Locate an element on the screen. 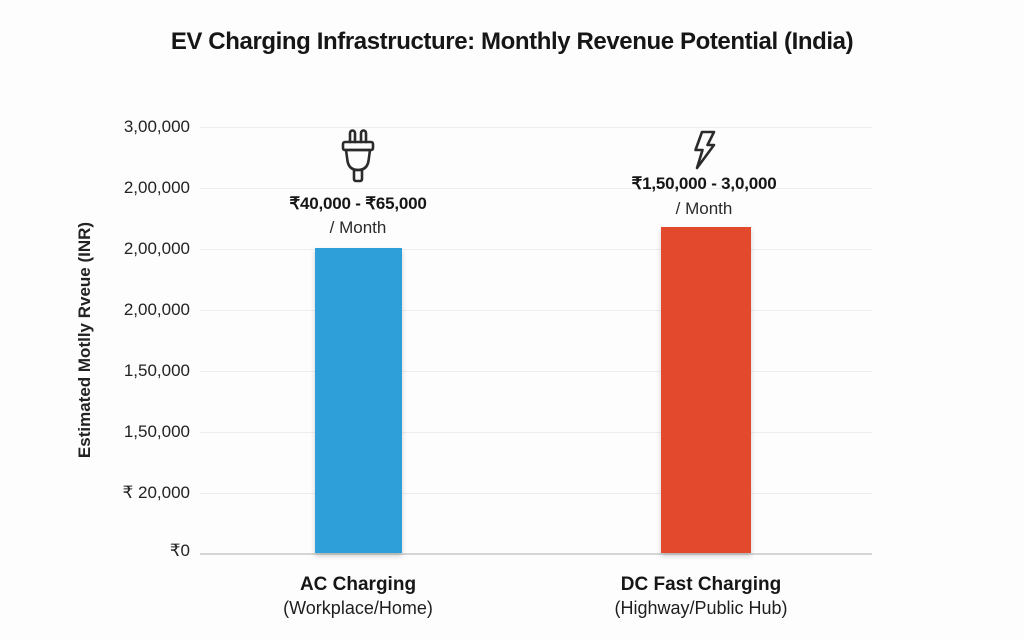  category-sublabel-ac: (Workplace/Home) is located at coordinates (358, 608).